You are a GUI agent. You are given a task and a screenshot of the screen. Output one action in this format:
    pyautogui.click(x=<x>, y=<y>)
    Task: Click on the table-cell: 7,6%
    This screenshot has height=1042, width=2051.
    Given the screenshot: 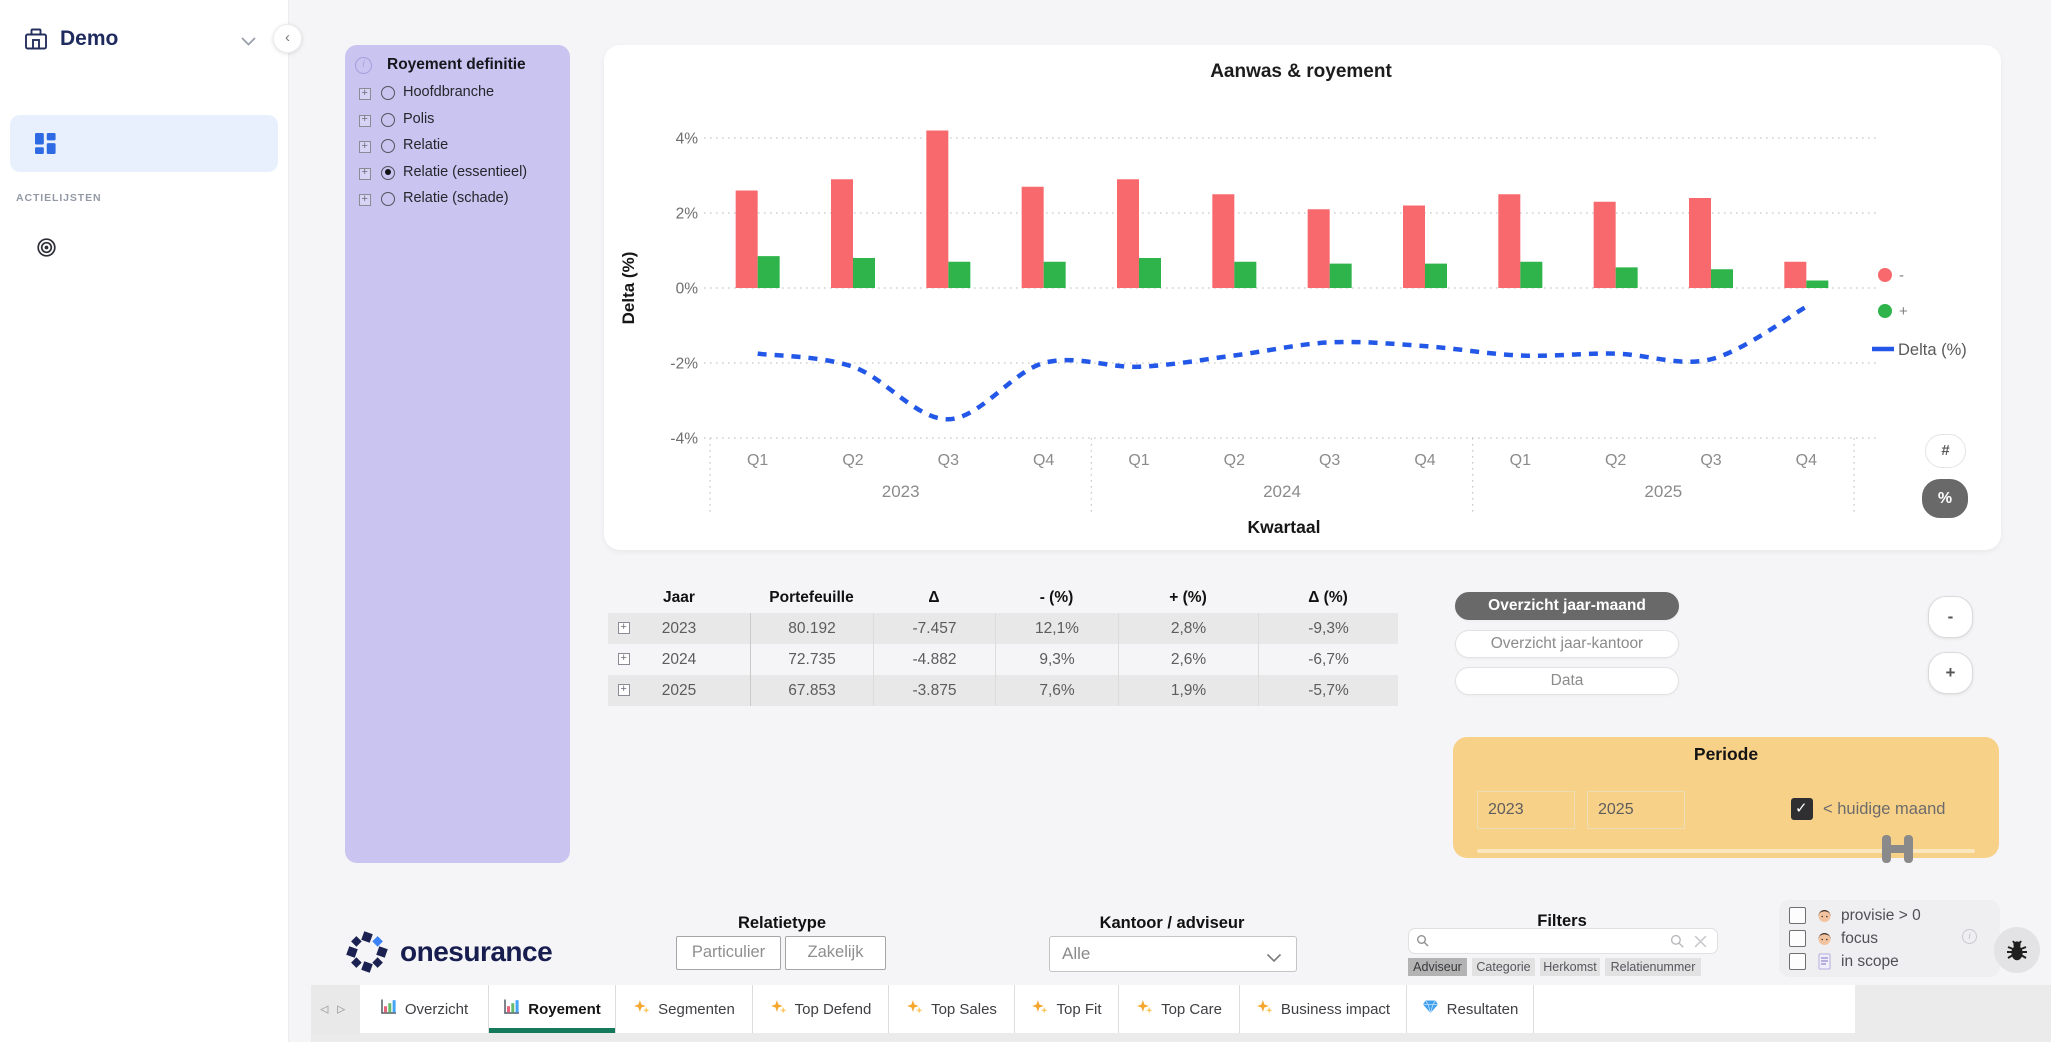 What is the action you would take?
    pyautogui.click(x=1056, y=690)
    